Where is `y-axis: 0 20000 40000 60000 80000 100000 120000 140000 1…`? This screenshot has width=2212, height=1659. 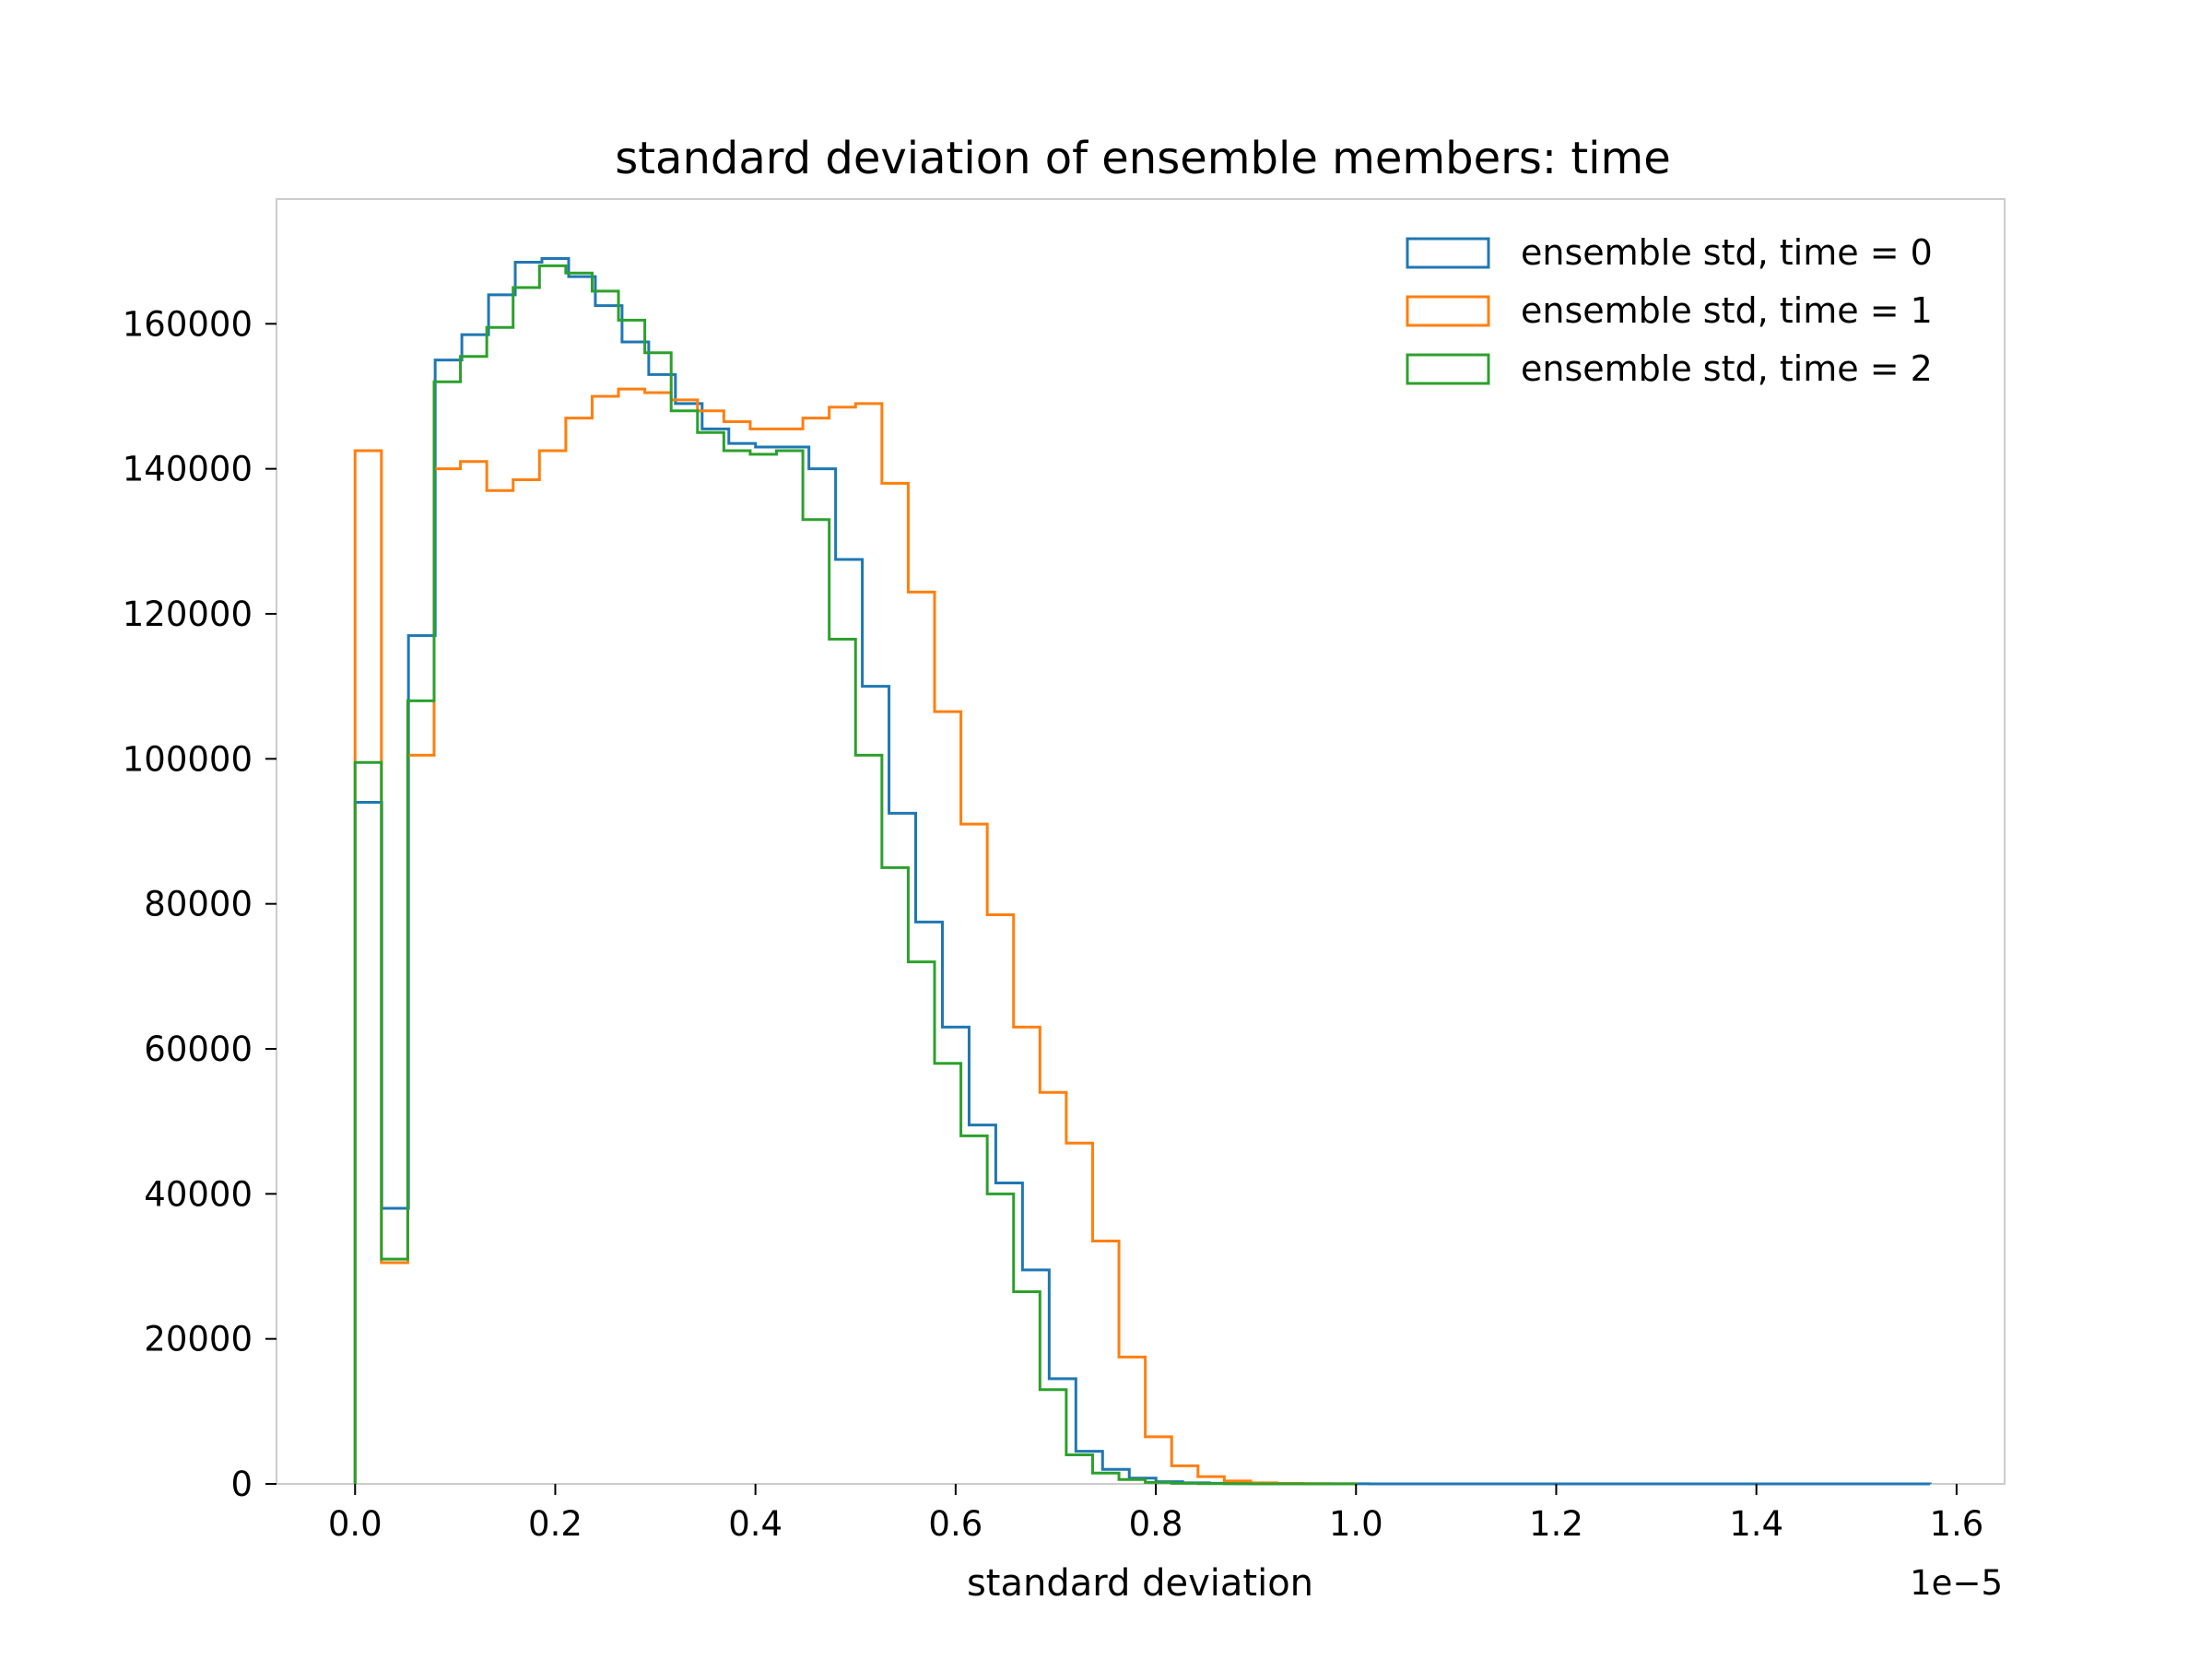
y-axis: 0 20000 40000 60000 80000 100000 120000 140000 1… is located at coordinates (199, 904).